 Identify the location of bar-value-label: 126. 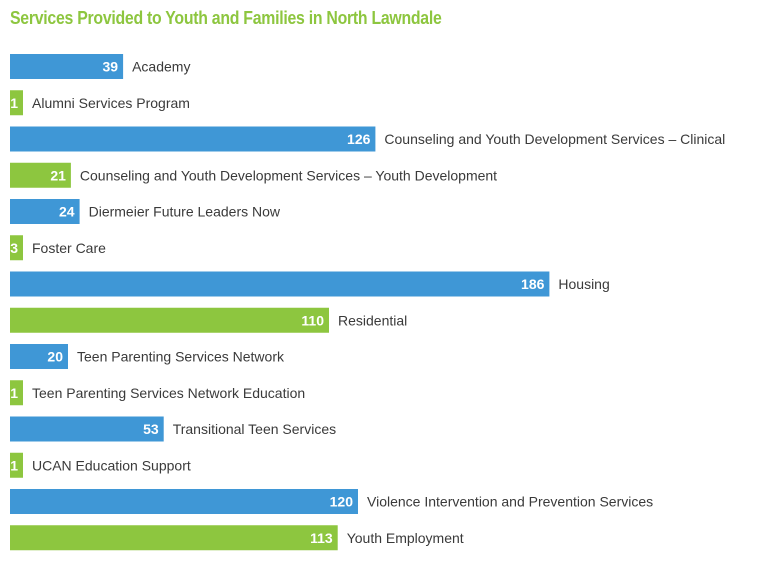
(359, 139).